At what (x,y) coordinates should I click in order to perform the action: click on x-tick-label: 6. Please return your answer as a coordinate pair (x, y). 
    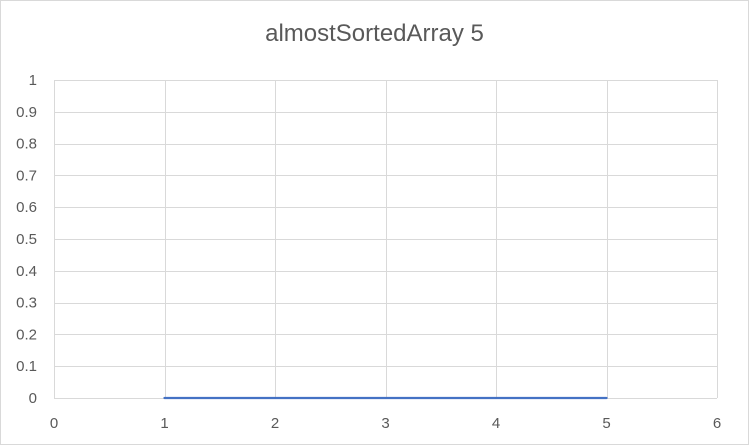
    Looking at the image, I should click on (717, 423).